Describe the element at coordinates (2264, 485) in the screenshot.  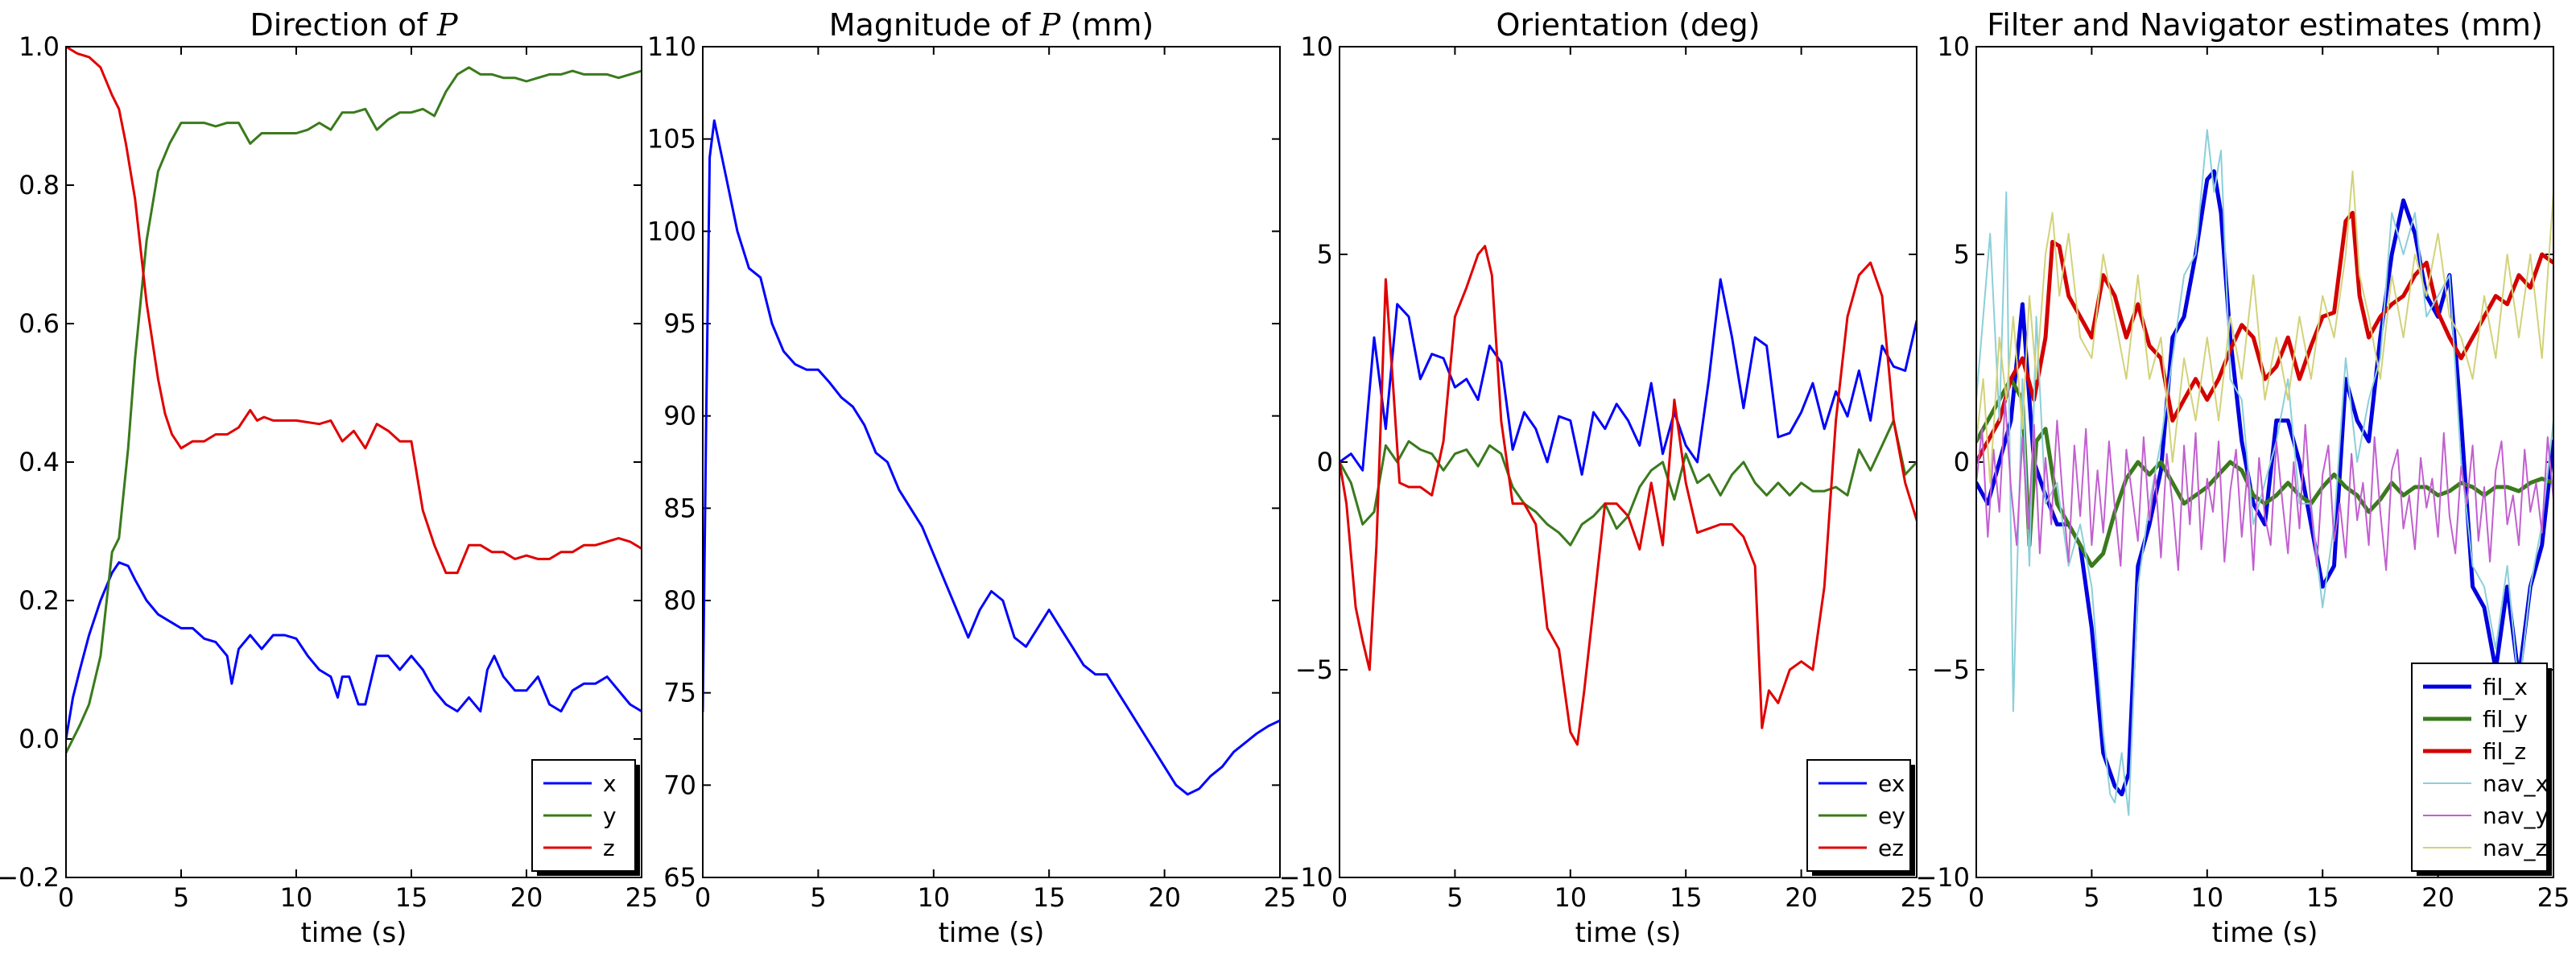
I see `series-line-nav_y` at that location.